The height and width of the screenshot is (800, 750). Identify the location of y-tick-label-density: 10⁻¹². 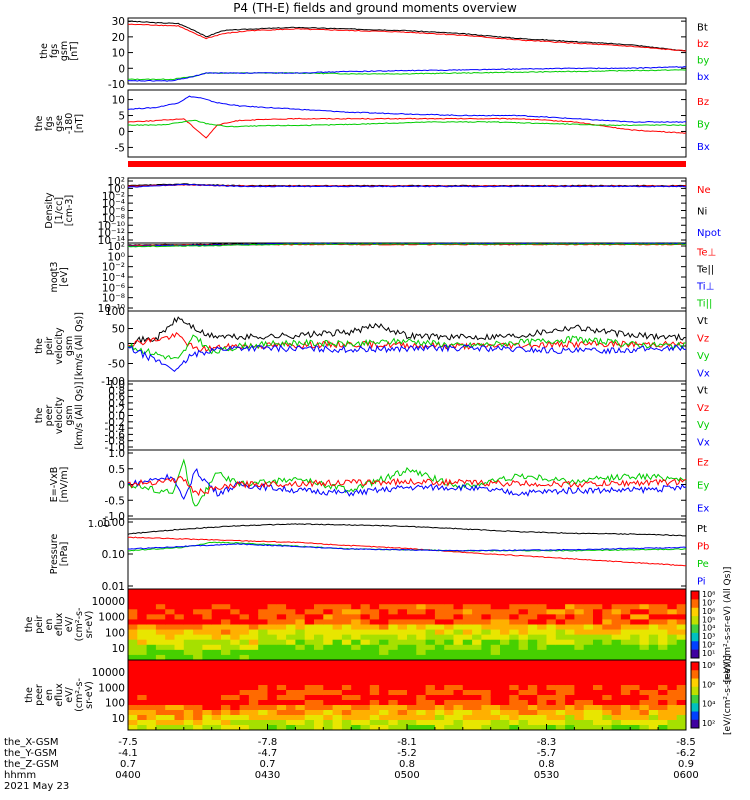
(111, 234).